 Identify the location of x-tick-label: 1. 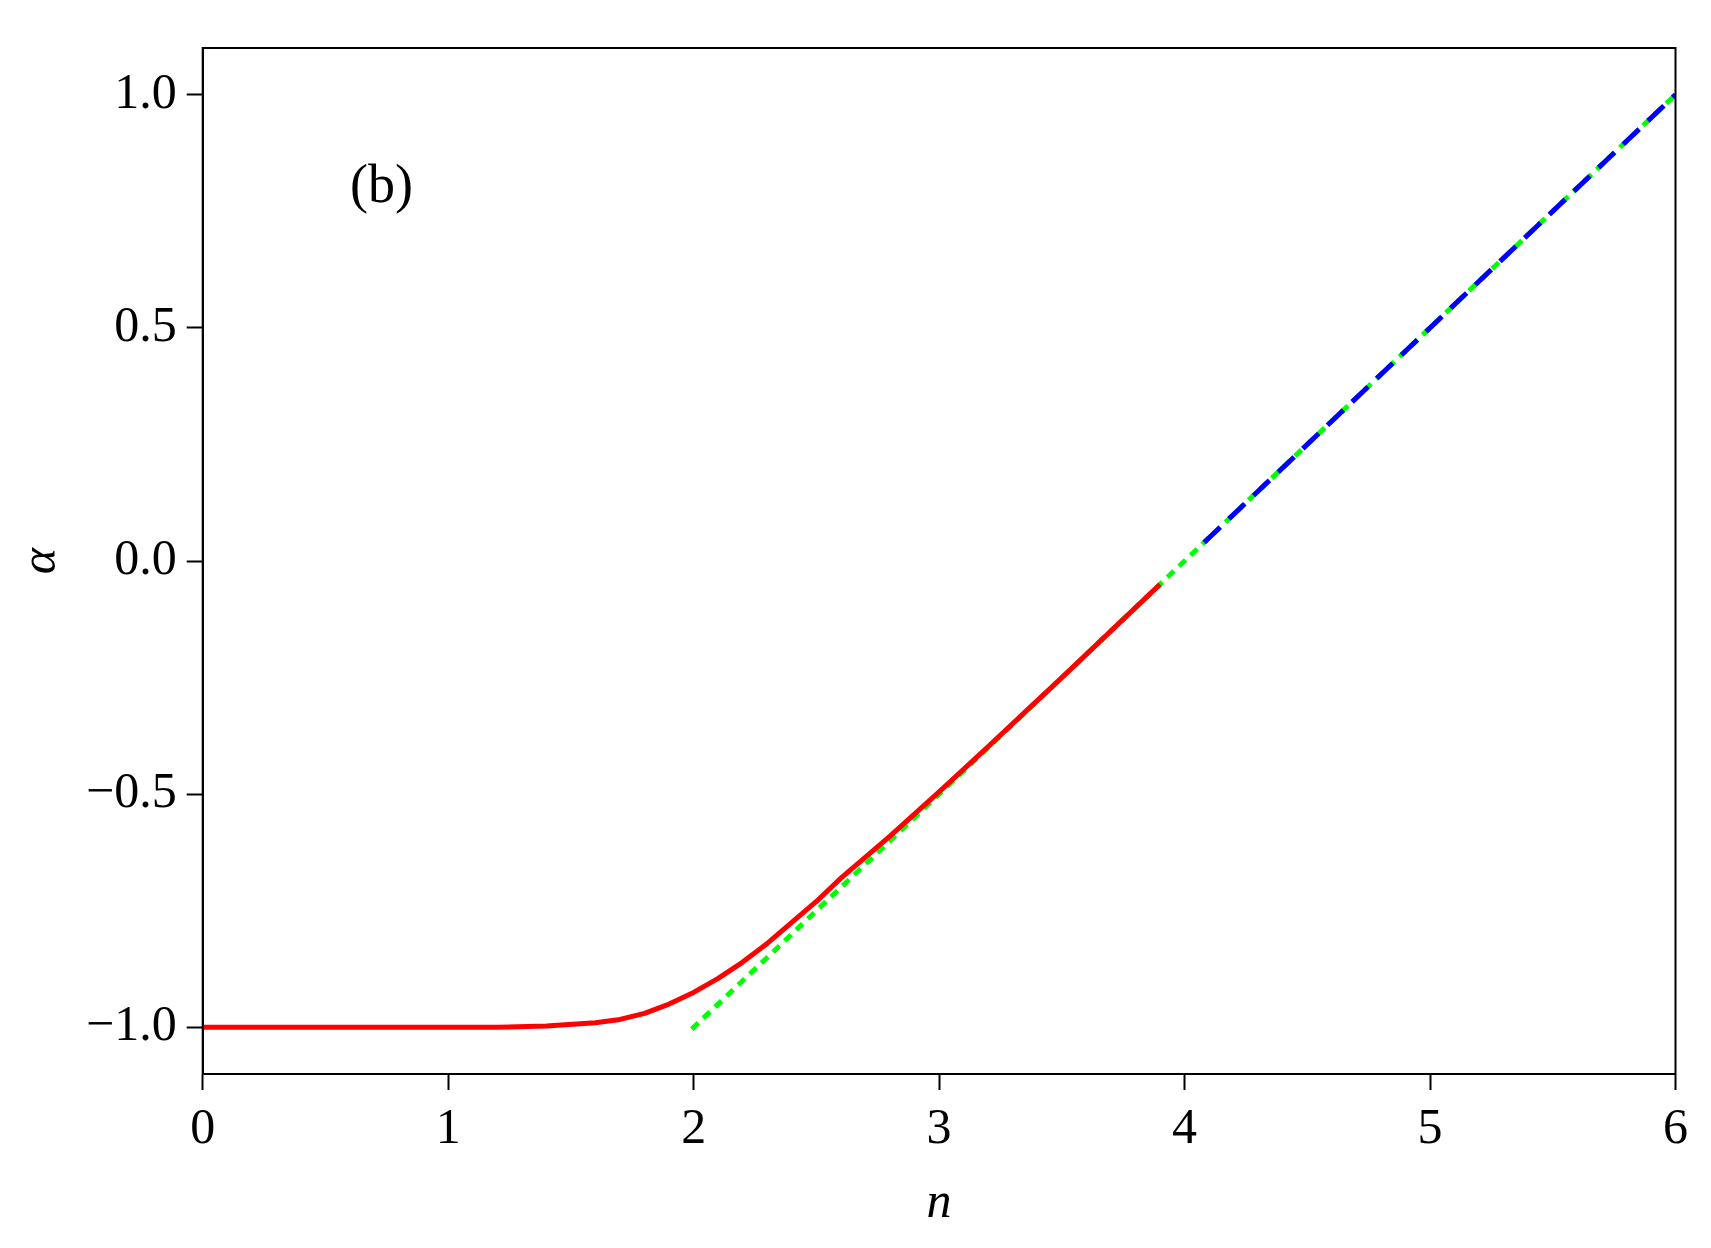
(448, 1126).